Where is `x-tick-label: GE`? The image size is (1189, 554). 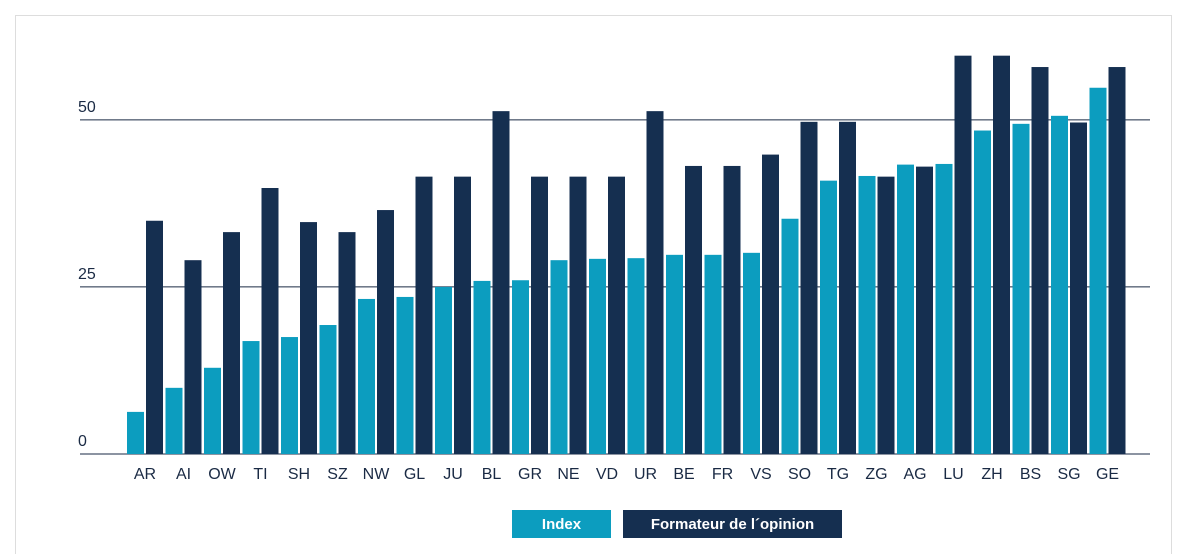
x-tick-label: GE is located at coordinates (1107, 474).